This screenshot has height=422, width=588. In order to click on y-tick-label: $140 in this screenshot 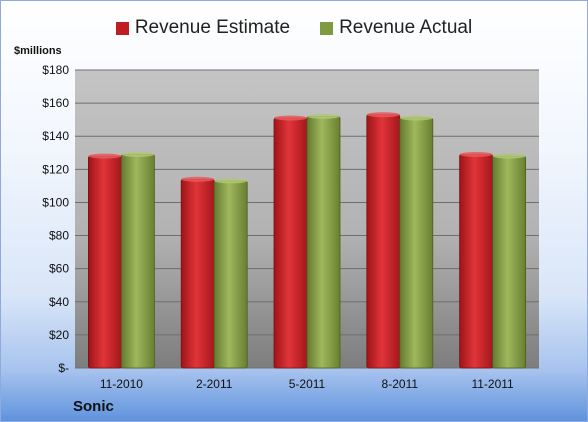, I will do `click(55, 136)`.